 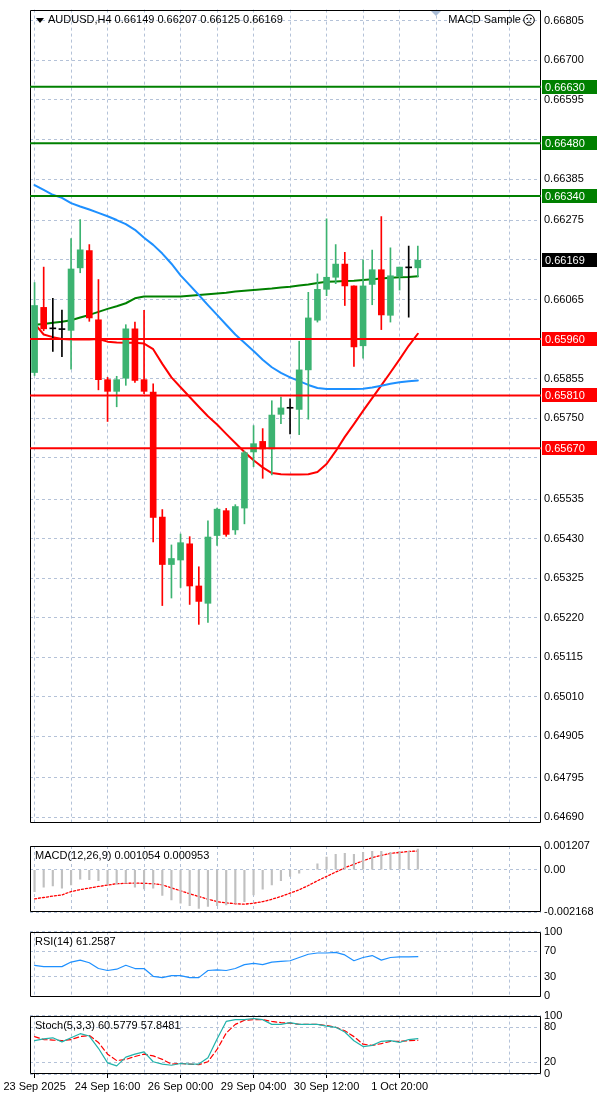 What do you see at coordinates (564, 377) in the screenshot?
I see `y-tick-label: 0.65855` at bounding box center [564, 377].